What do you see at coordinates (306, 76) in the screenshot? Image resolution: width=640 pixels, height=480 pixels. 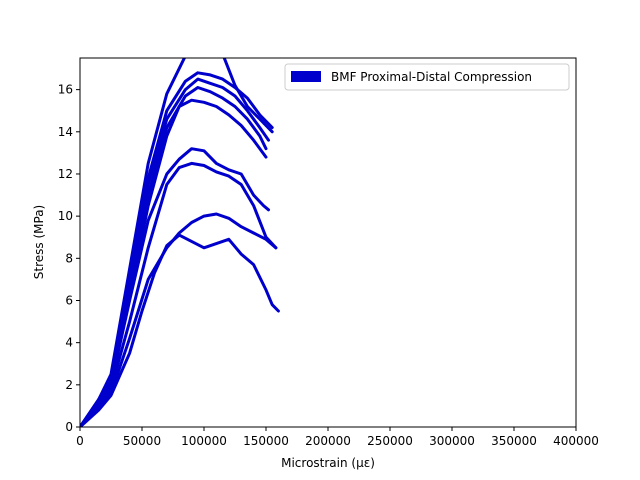 I see `legend-swatch` at bounding box center [306, 76].